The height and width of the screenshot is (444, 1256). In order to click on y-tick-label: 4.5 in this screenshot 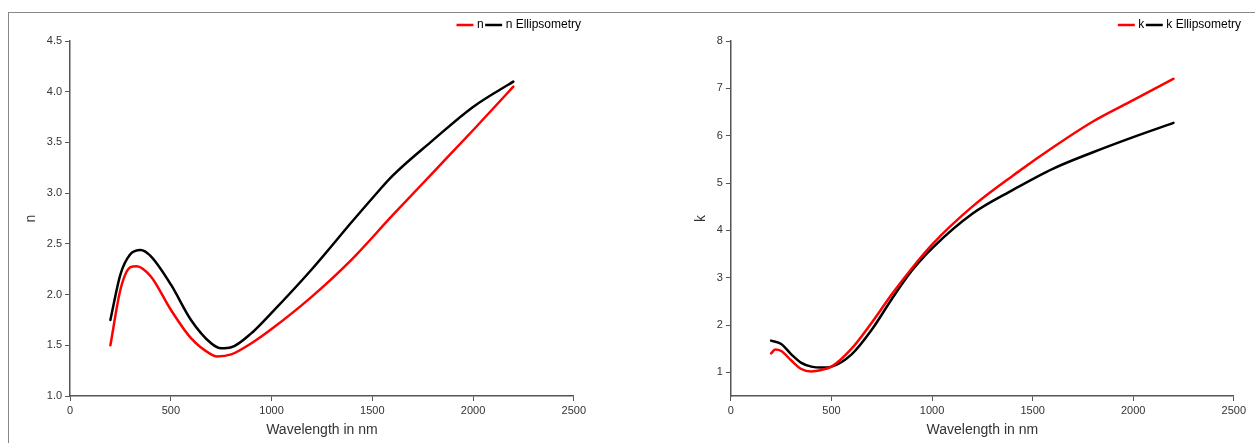, I will do `click(54, 40)`.